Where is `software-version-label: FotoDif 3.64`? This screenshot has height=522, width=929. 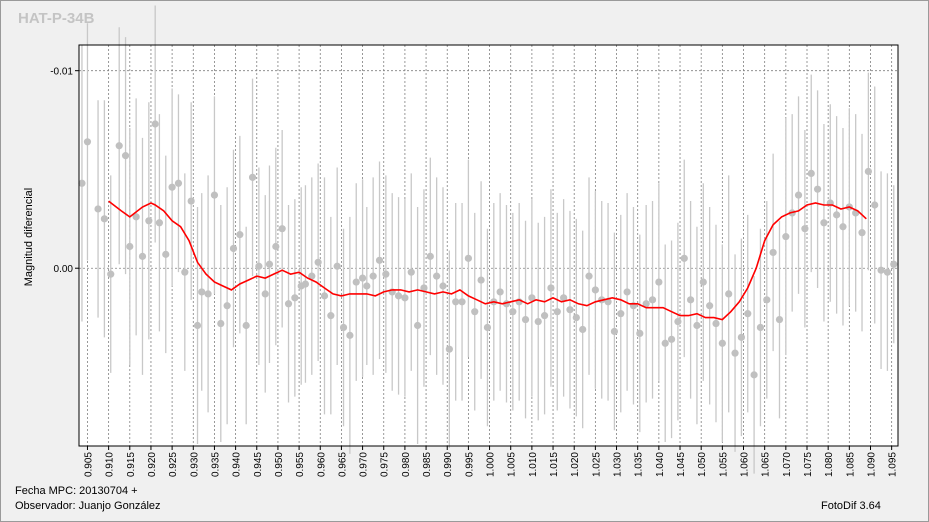 software-version-label: FotoDif 3.64 is located at coordinates (851, 506).